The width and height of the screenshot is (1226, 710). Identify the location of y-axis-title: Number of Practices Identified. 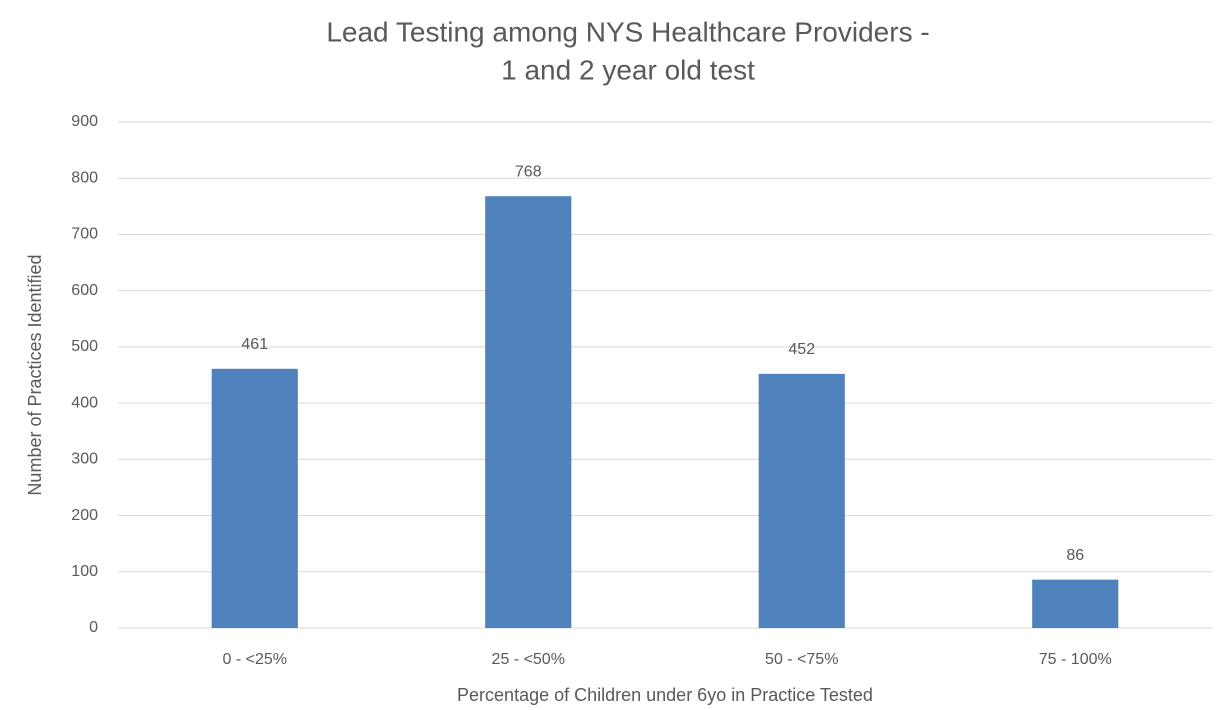
(35, 374).